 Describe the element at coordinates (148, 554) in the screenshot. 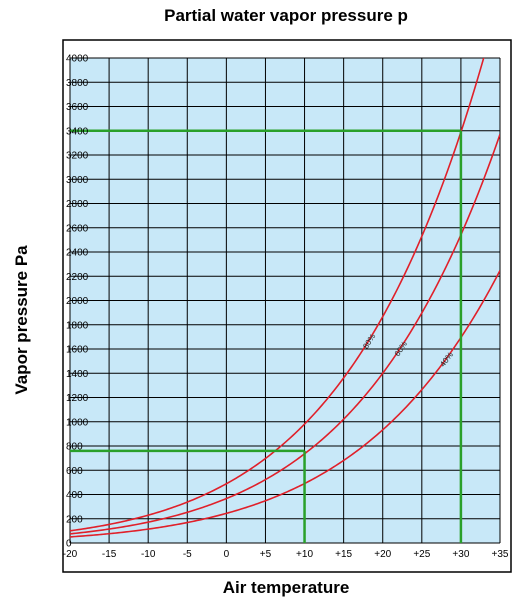

I see `x-tick-label-2: -10` at that location.